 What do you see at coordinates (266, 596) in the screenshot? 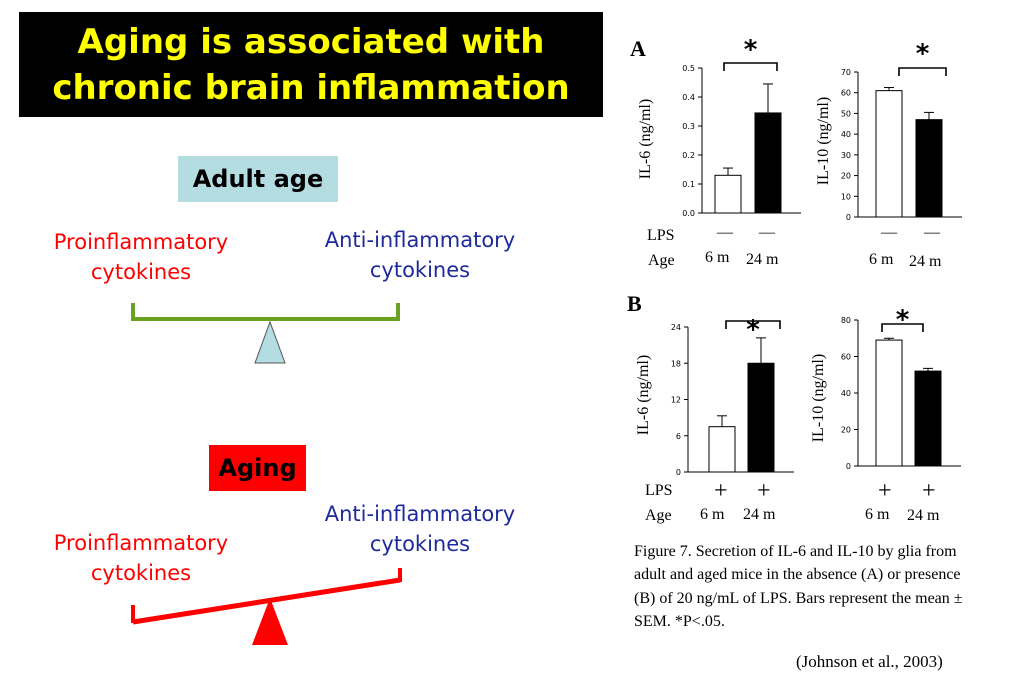
I see `tilted-beam` at bounding box center [266, 596].